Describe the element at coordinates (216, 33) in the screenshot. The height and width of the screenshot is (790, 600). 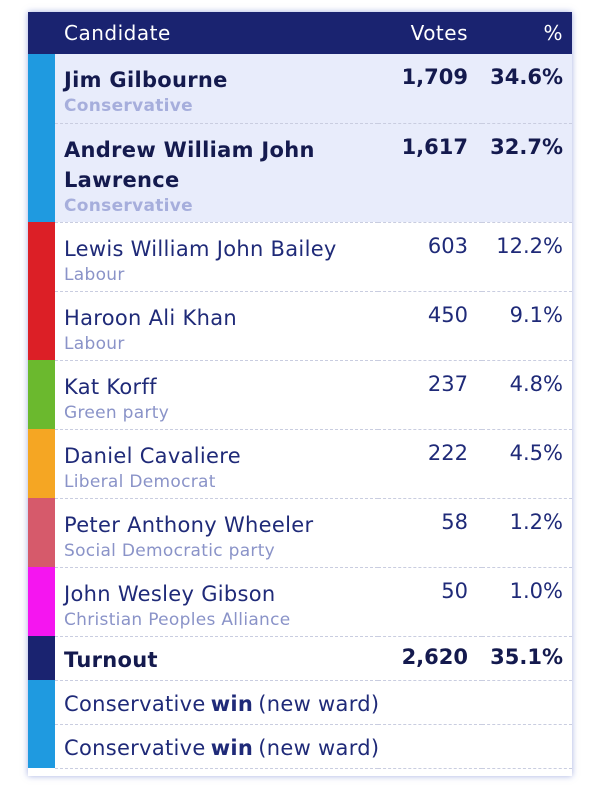
I see `header-candidate: Candidate` at that location.